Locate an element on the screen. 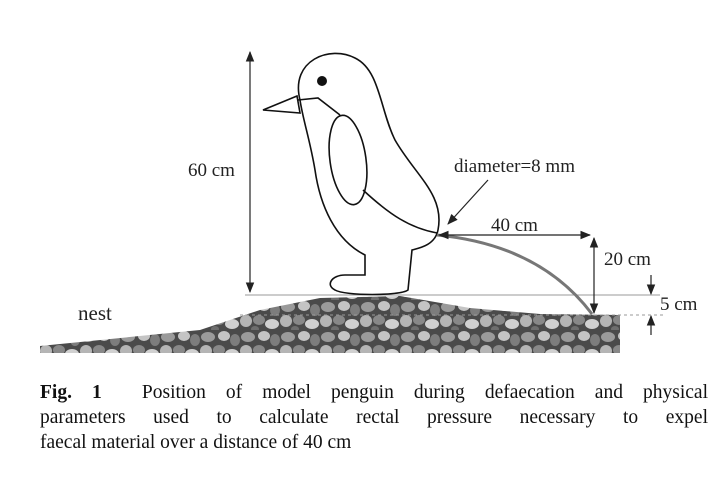 The image size is (725, 477). penguin-outline is located at coordinates (351, 174).